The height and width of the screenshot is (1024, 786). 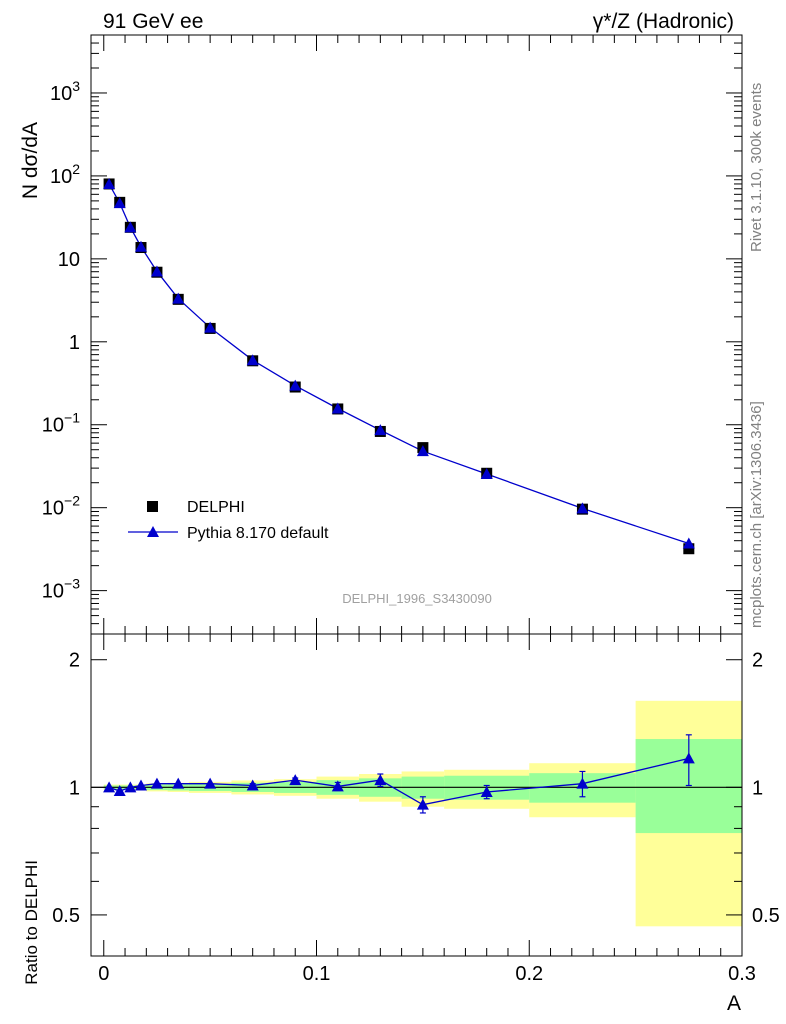 What do you see at coordinates (61, 506) in the screenshot?
I see `main-ytick-label: 10⁻²` at bounding box center [61, 506].